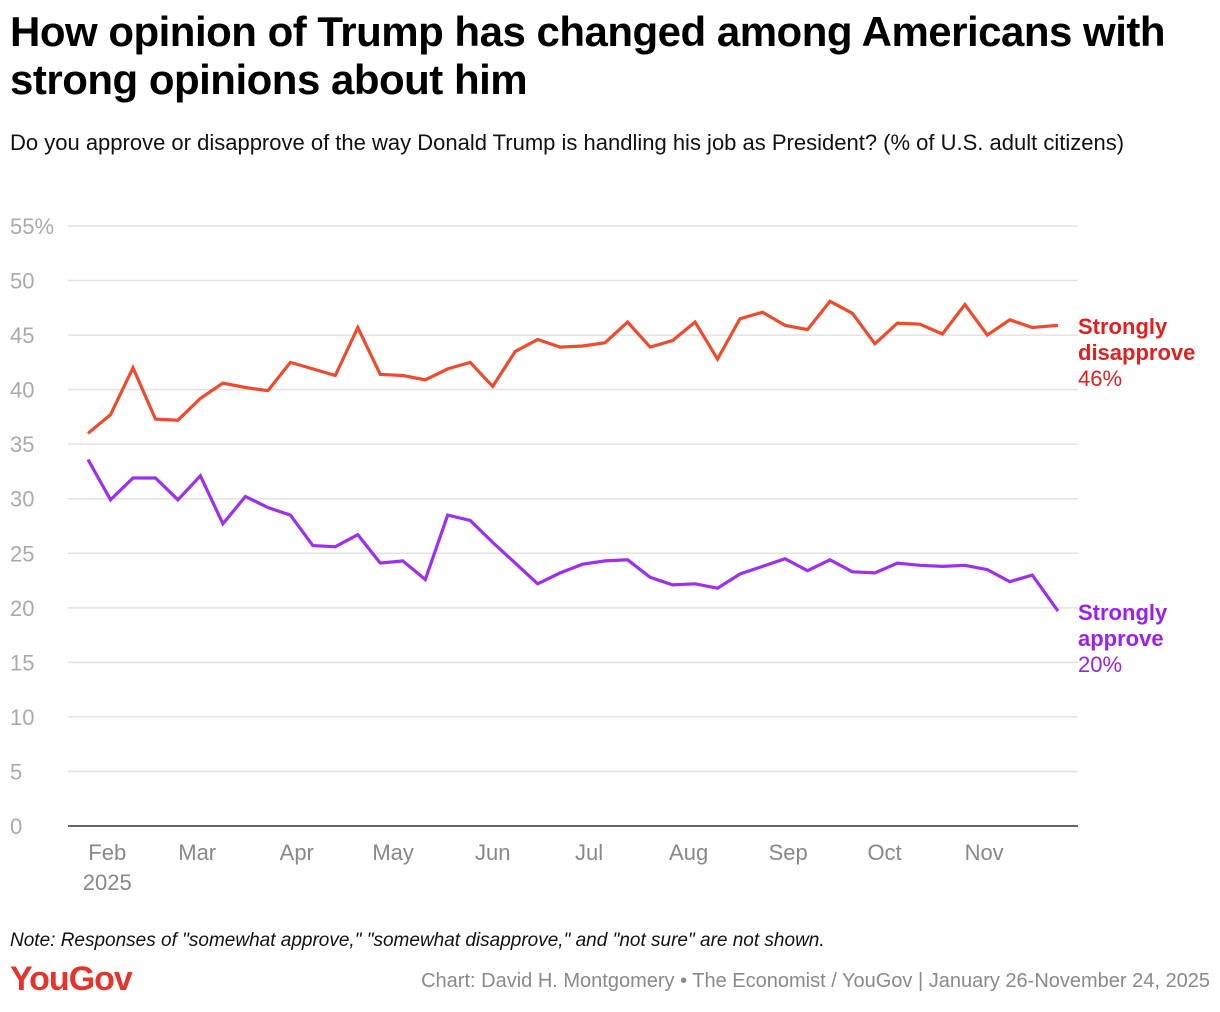 The image size is (1220, 1012). I want to click on series-end-value-disapprove: 46%, so click(1100, 378).